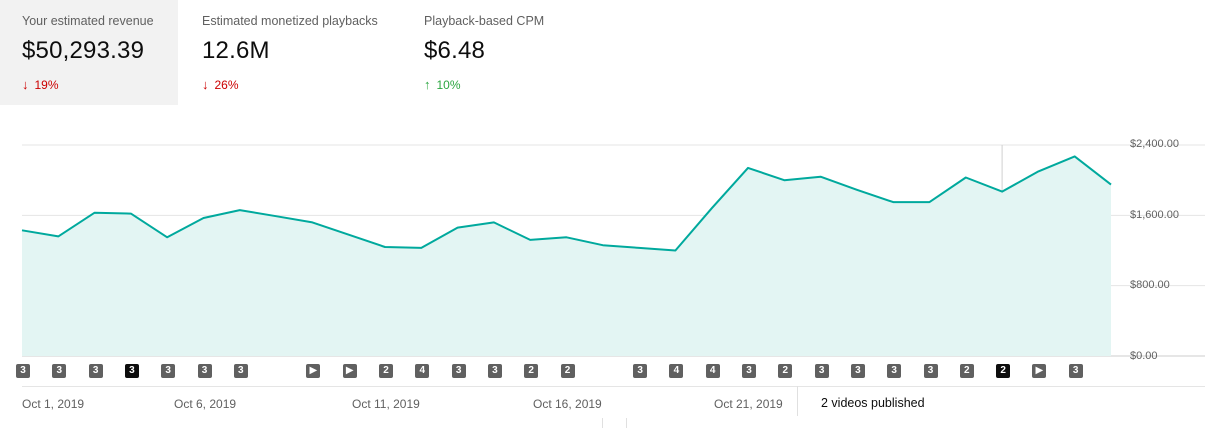 The image size is (1205, 429). Describe the element at coordinates (290, 21) in the screenshot. I see `metric-label: Estimated monetized playbacks` at that location.